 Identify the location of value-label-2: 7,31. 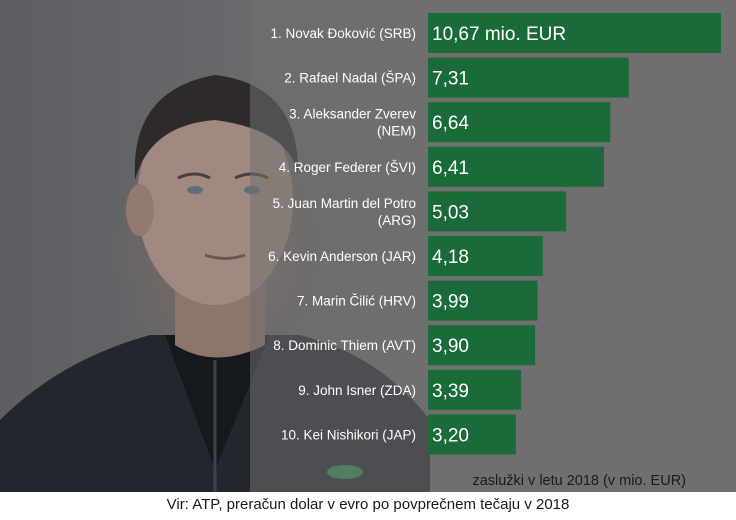
(450, 79).